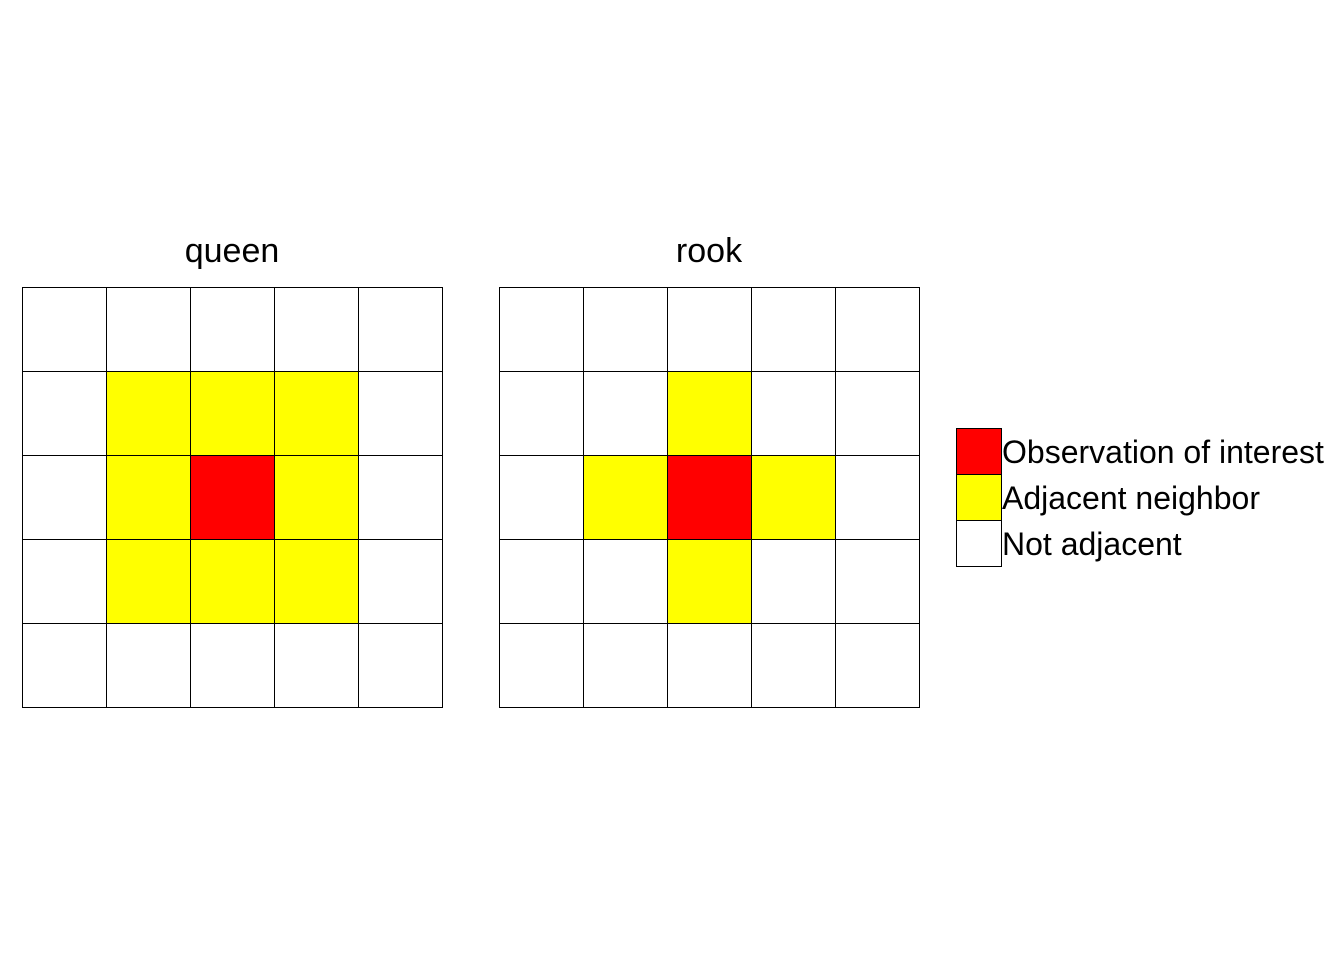 This screenshot has width=1344, height=960. I want to click on panel-title: queen, so click(232, 251).